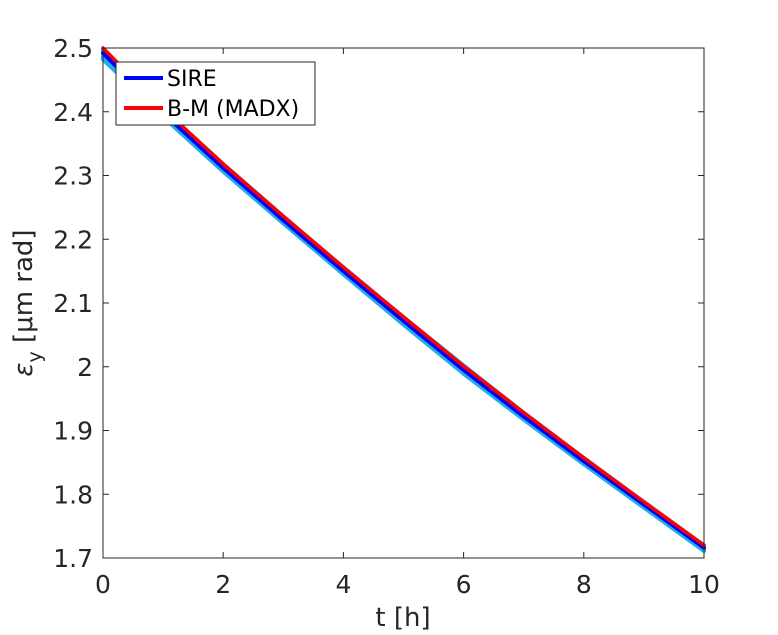 Image resolution: width=778 pixels, height=635 pixels. What do you see at coordinates (24, 290) in the screenshot?
I see `y-axis-label-units: [μm rad]` at bounding box center [24, 290].